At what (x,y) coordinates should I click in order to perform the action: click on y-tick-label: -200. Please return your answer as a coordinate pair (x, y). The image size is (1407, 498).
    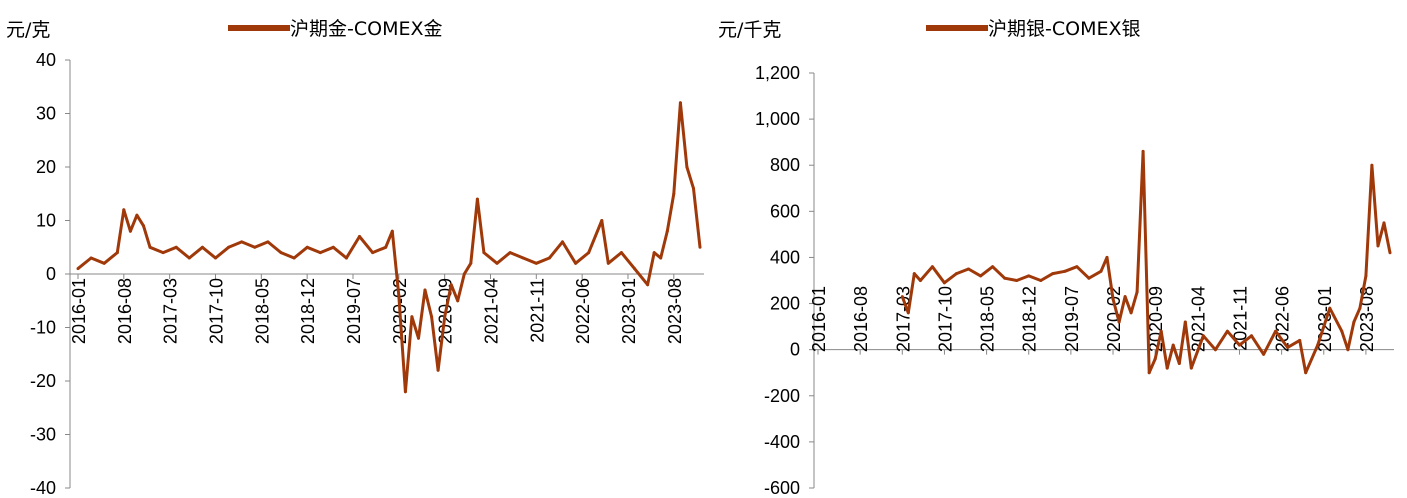
    Looking at the image, I should click on (782, 396).